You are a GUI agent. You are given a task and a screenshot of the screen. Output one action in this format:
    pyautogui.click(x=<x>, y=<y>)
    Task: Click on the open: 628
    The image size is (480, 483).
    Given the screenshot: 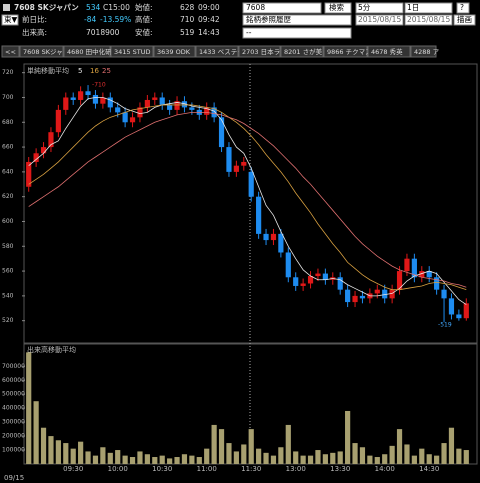 What is the action you would take?
    pyautogui.click(x=187, y=7)
    